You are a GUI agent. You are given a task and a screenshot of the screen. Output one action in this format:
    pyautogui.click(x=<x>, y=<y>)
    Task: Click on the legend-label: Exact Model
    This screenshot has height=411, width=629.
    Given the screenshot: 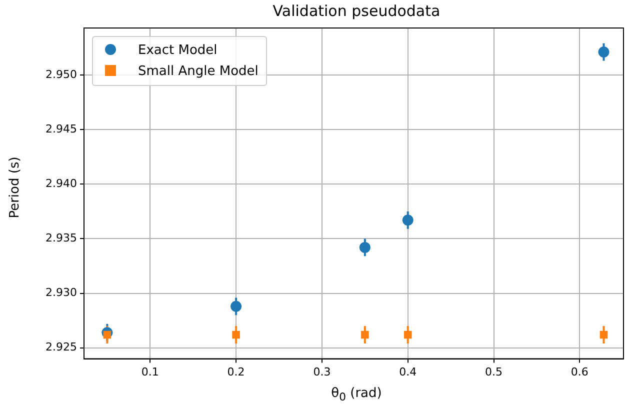 What is the action you would take?
    pyautogui.click(x=178, y=50)
    